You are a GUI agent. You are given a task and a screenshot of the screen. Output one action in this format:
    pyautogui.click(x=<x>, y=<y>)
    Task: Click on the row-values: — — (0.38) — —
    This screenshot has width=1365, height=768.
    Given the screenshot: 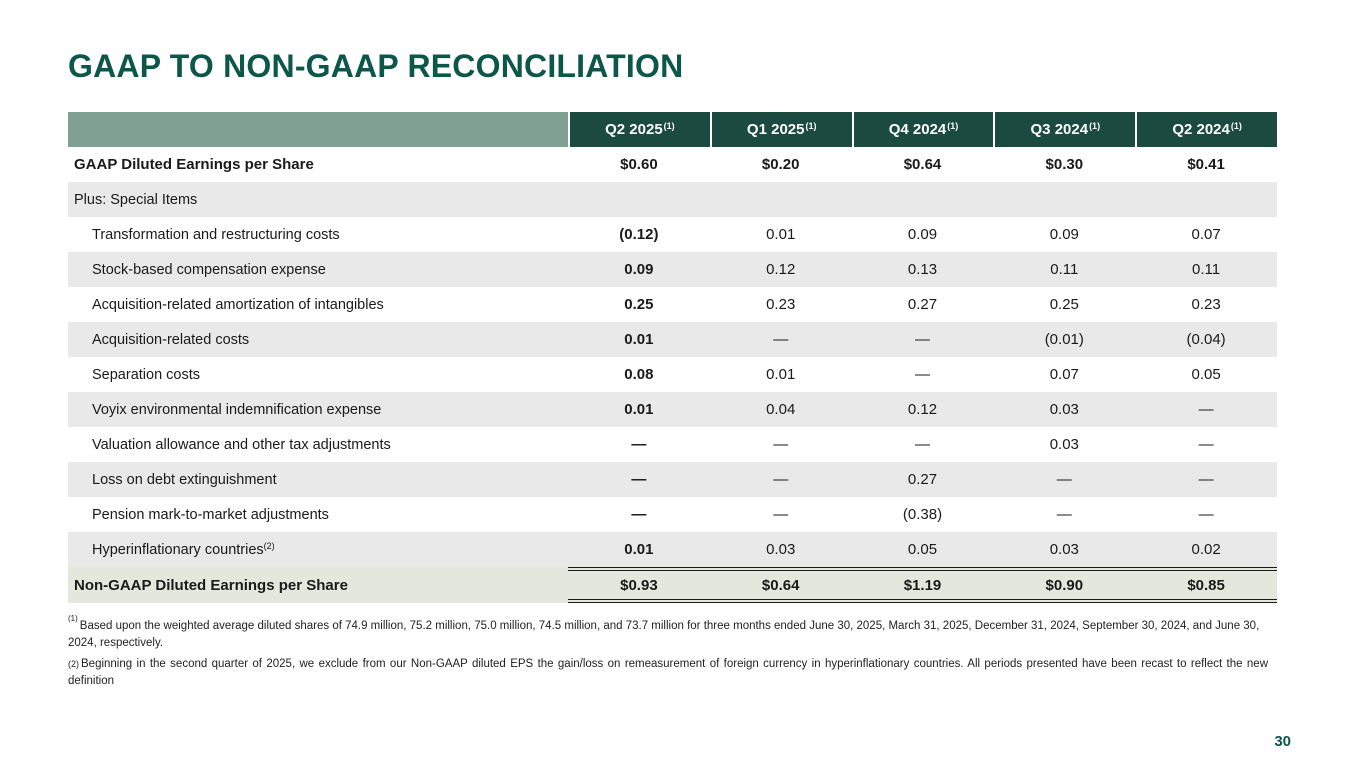 What is the action you would take?
    pyautogui.click(x=922, y=514)
    